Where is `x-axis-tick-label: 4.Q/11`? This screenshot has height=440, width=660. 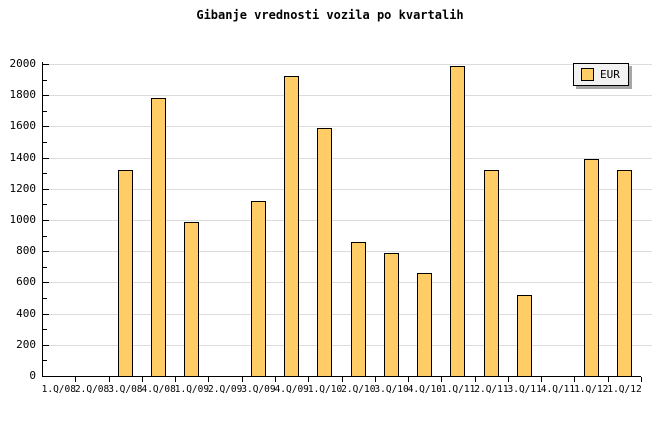 x-axis-tick-label: 4.Q/11 is located at coordinates (558, 389).